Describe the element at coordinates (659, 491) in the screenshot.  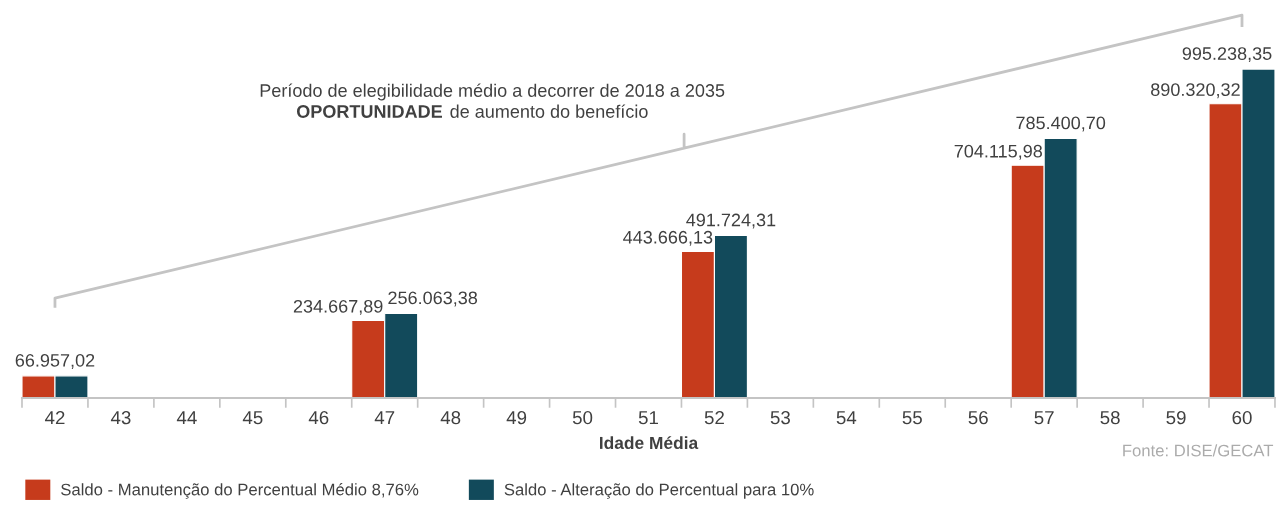
I see `legend-label: Saldo - Alteração do Percentual para 10%` at that location.